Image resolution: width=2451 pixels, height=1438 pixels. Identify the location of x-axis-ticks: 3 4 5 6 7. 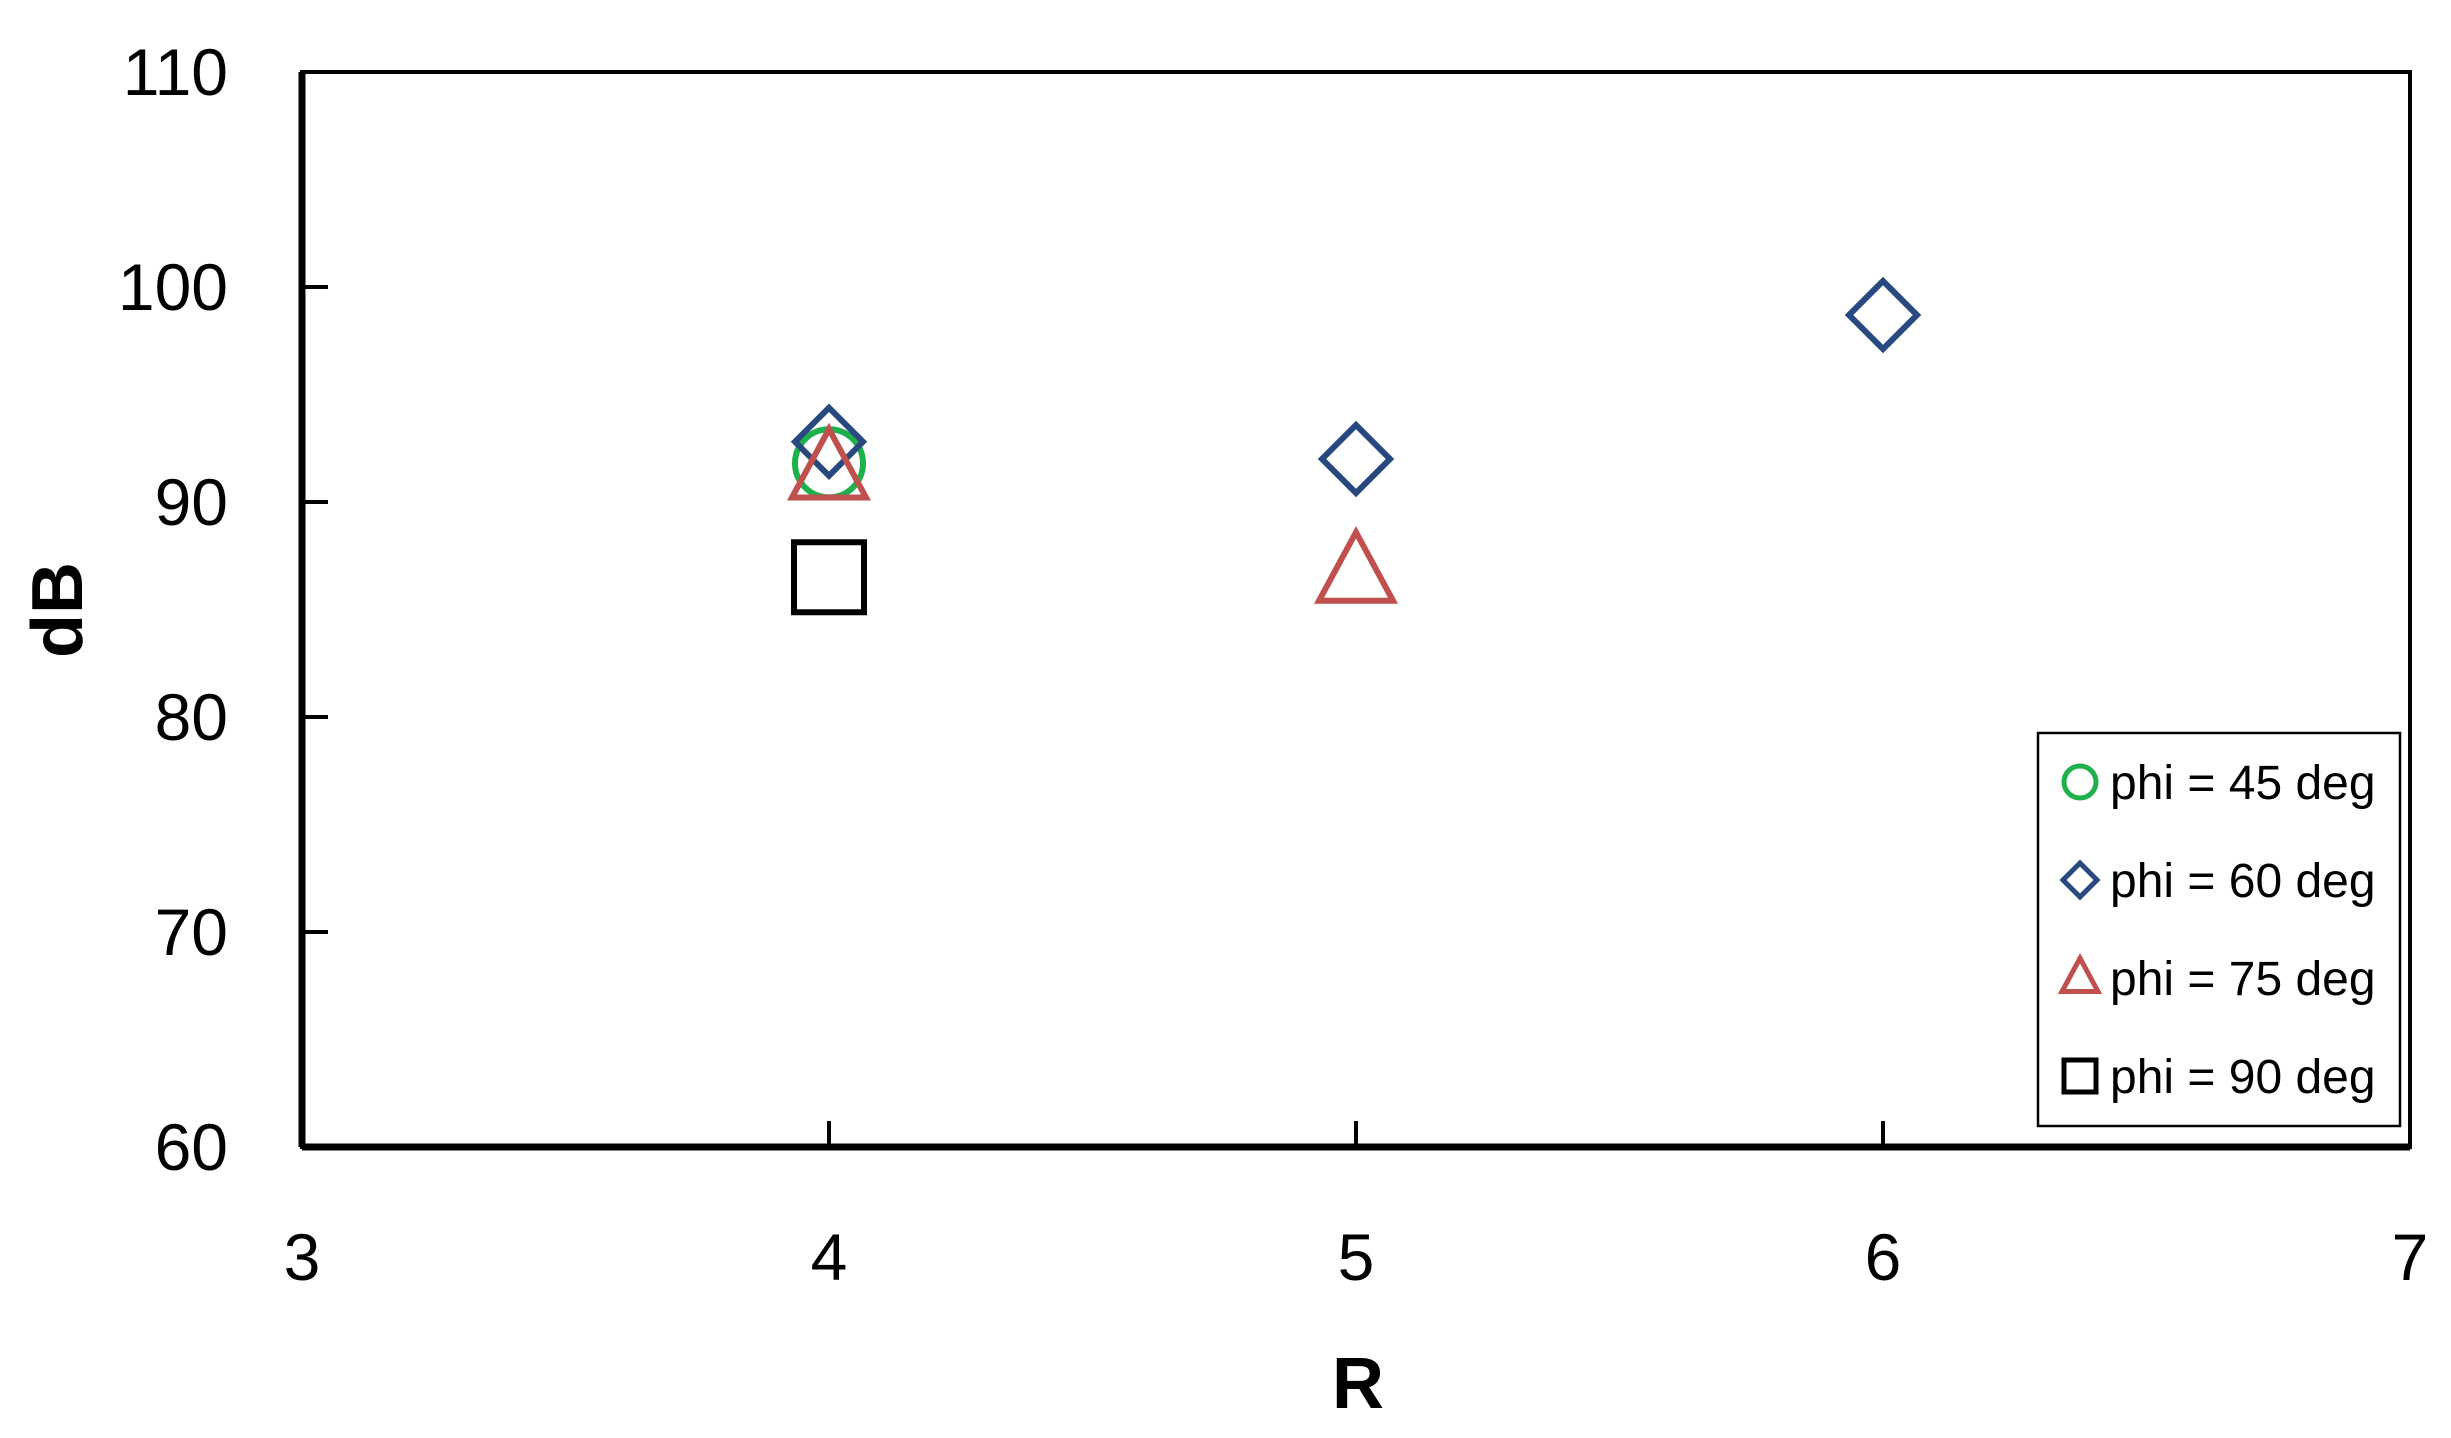
(1356, 1207).